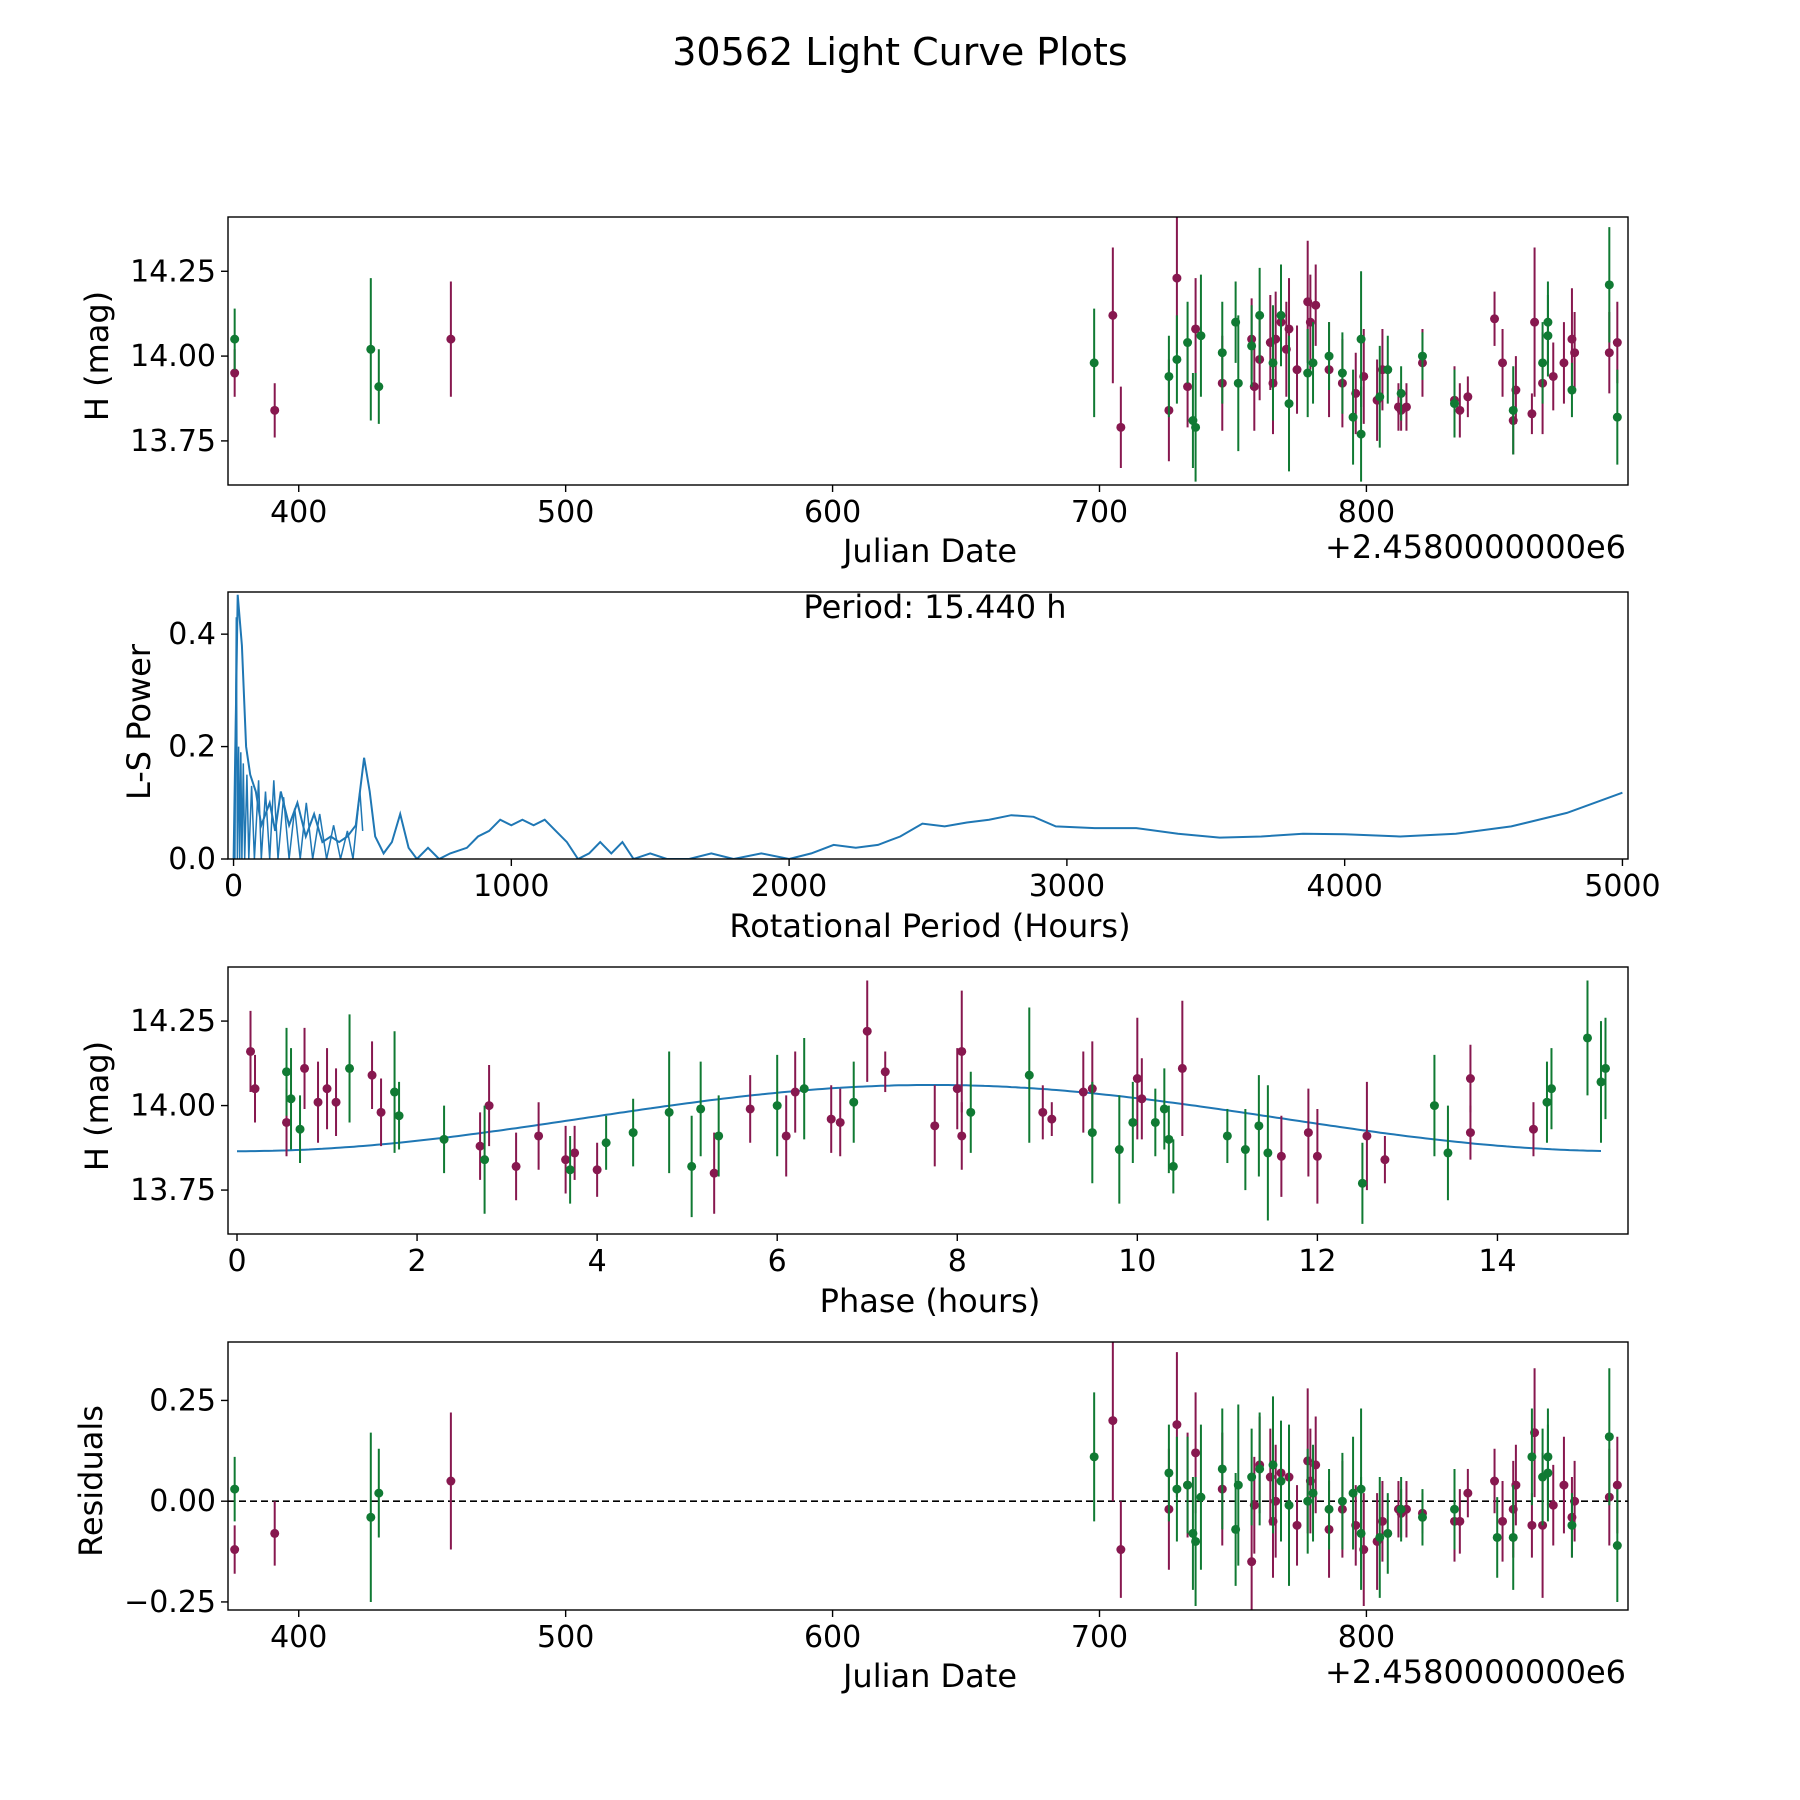 The image size is (1800, 1800). What do you see at coordinates (97, 1106) in the screenshot?
I see `phased-ylabel: H (mag)` at bounding box center [97, 1106].